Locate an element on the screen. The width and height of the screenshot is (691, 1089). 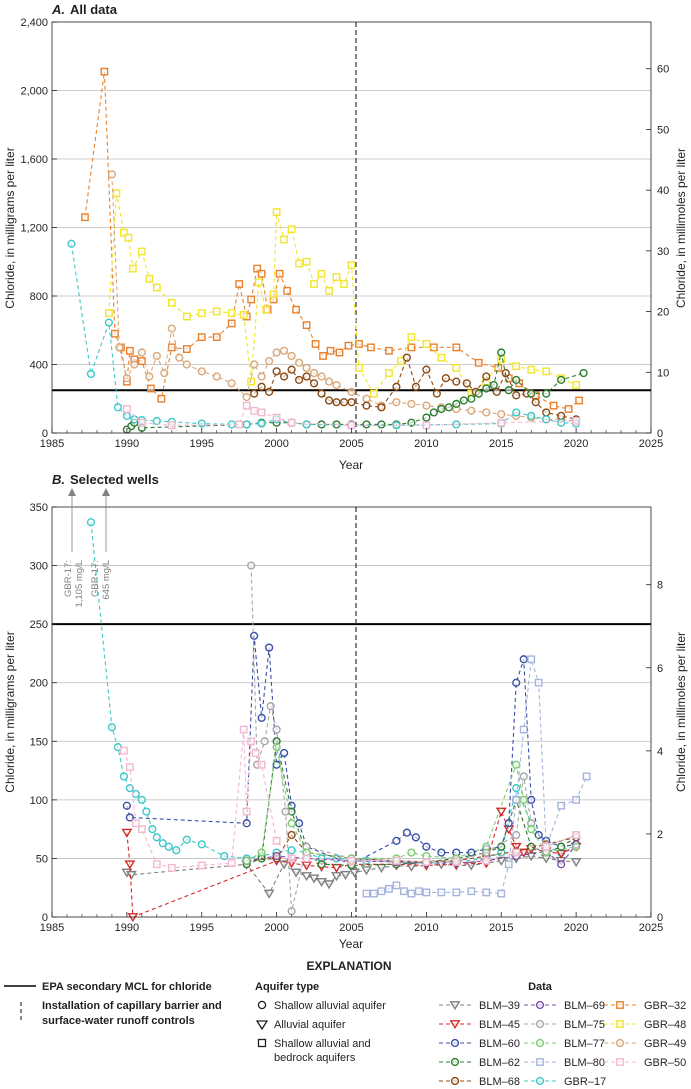
legend-square-marker is located at coordinates (262, 1043).